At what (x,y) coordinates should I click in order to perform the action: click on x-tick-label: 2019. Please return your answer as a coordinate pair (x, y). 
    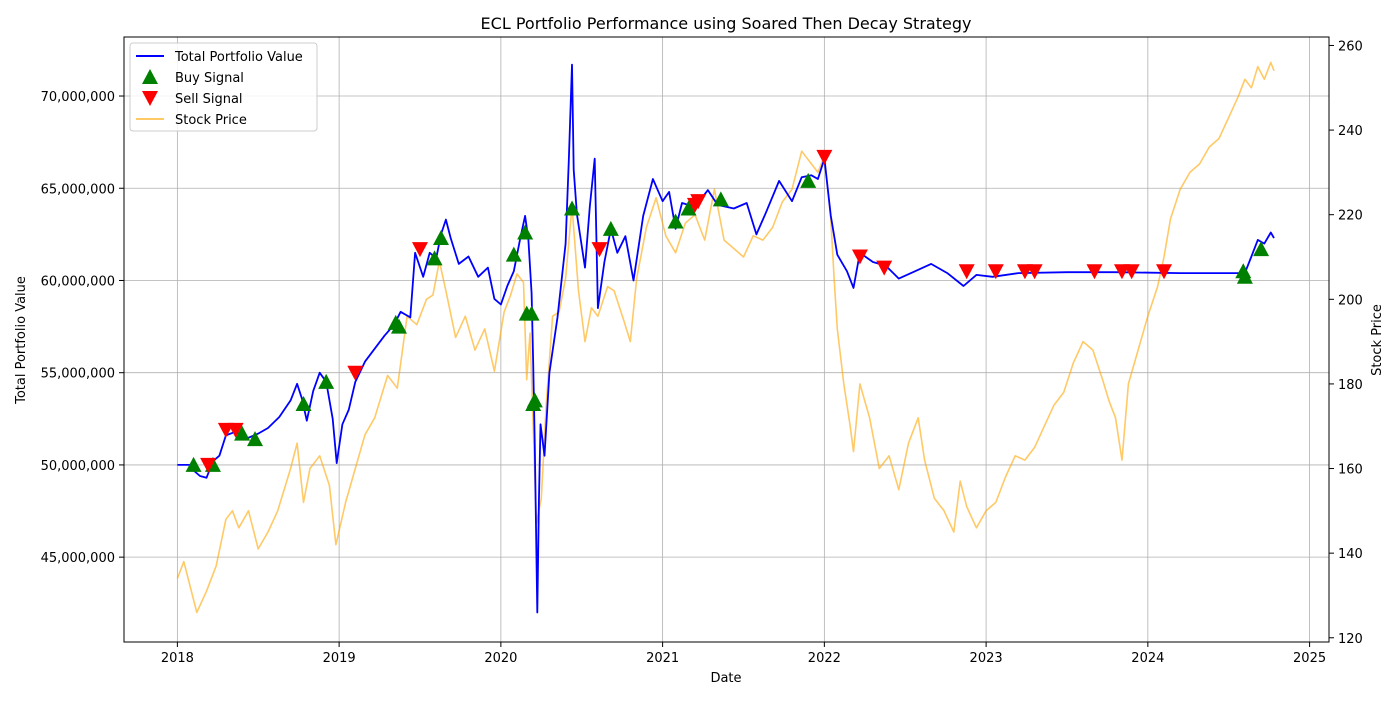
    Looking at the image, I should click on (339, 658).